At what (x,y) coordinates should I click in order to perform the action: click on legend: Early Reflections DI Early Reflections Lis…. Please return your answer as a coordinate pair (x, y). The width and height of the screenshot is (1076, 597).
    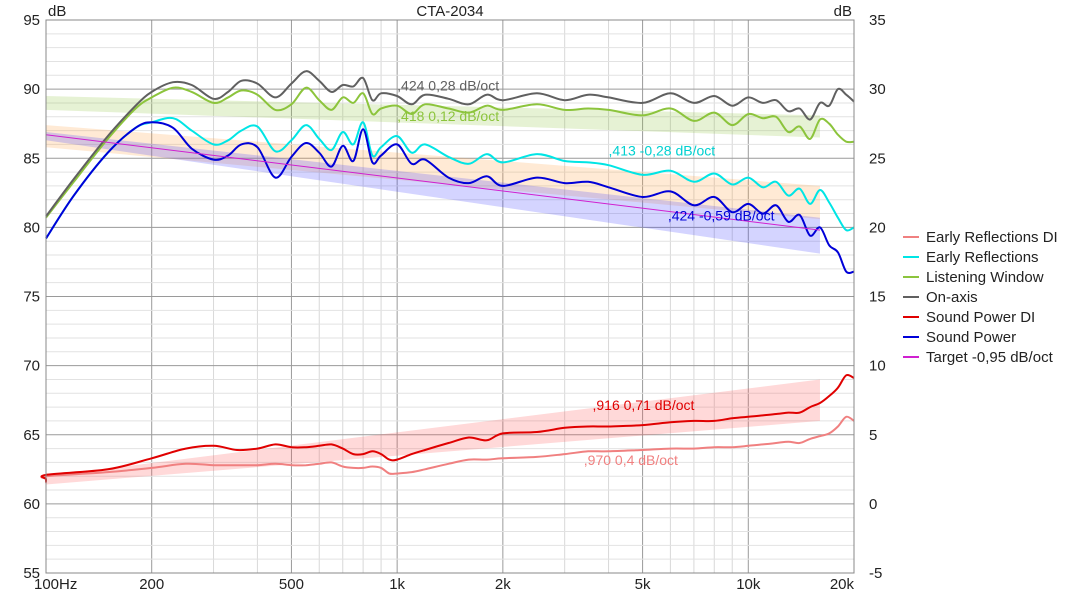
    Looking at the image, I should click on (980, 297).